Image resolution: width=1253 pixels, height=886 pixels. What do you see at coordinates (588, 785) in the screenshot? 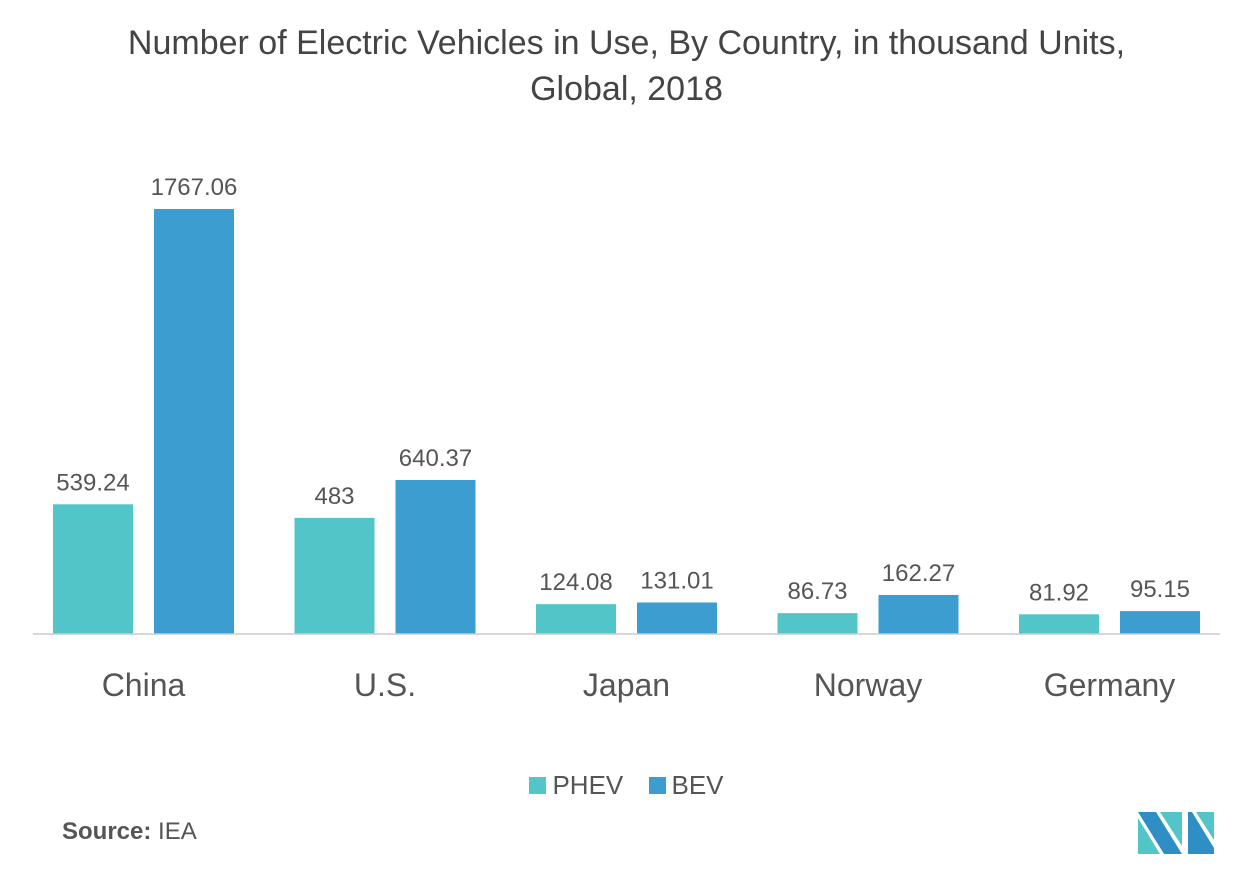
I see `legend-label: PHEV` at bounding box center [588, 785].